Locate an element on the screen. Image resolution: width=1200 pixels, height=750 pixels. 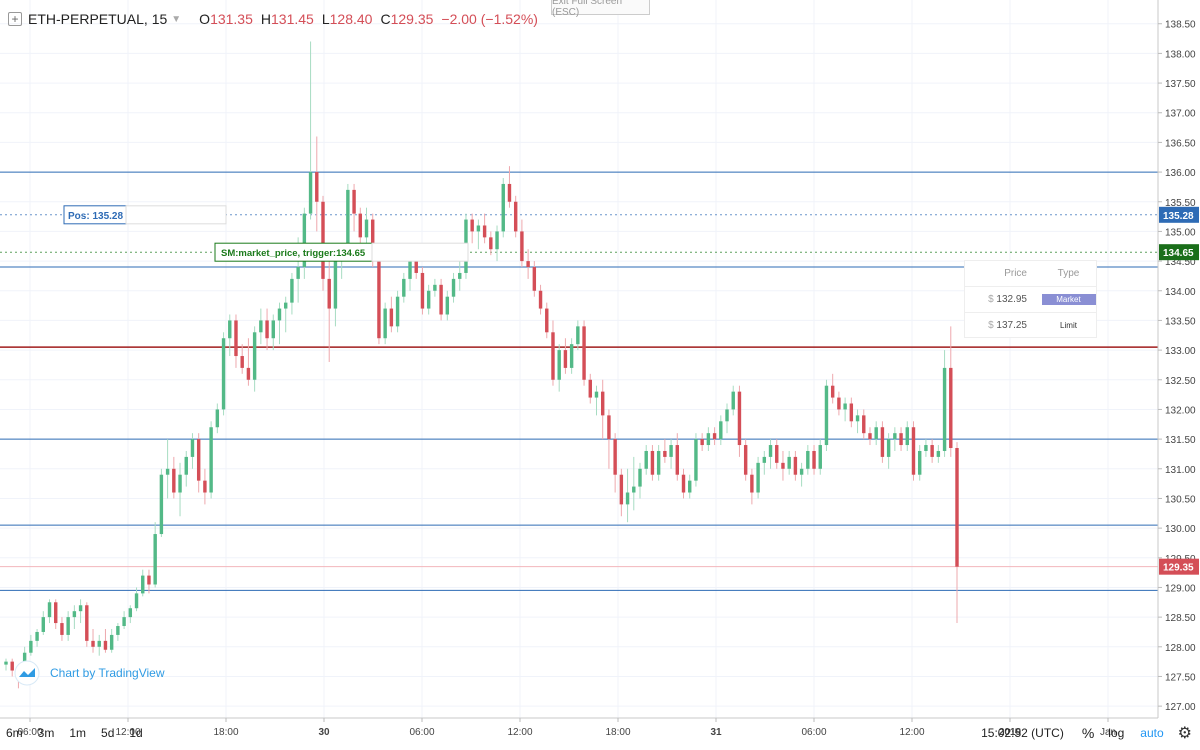
x-tick-label: Jan is located at coordinates (1108, 732).